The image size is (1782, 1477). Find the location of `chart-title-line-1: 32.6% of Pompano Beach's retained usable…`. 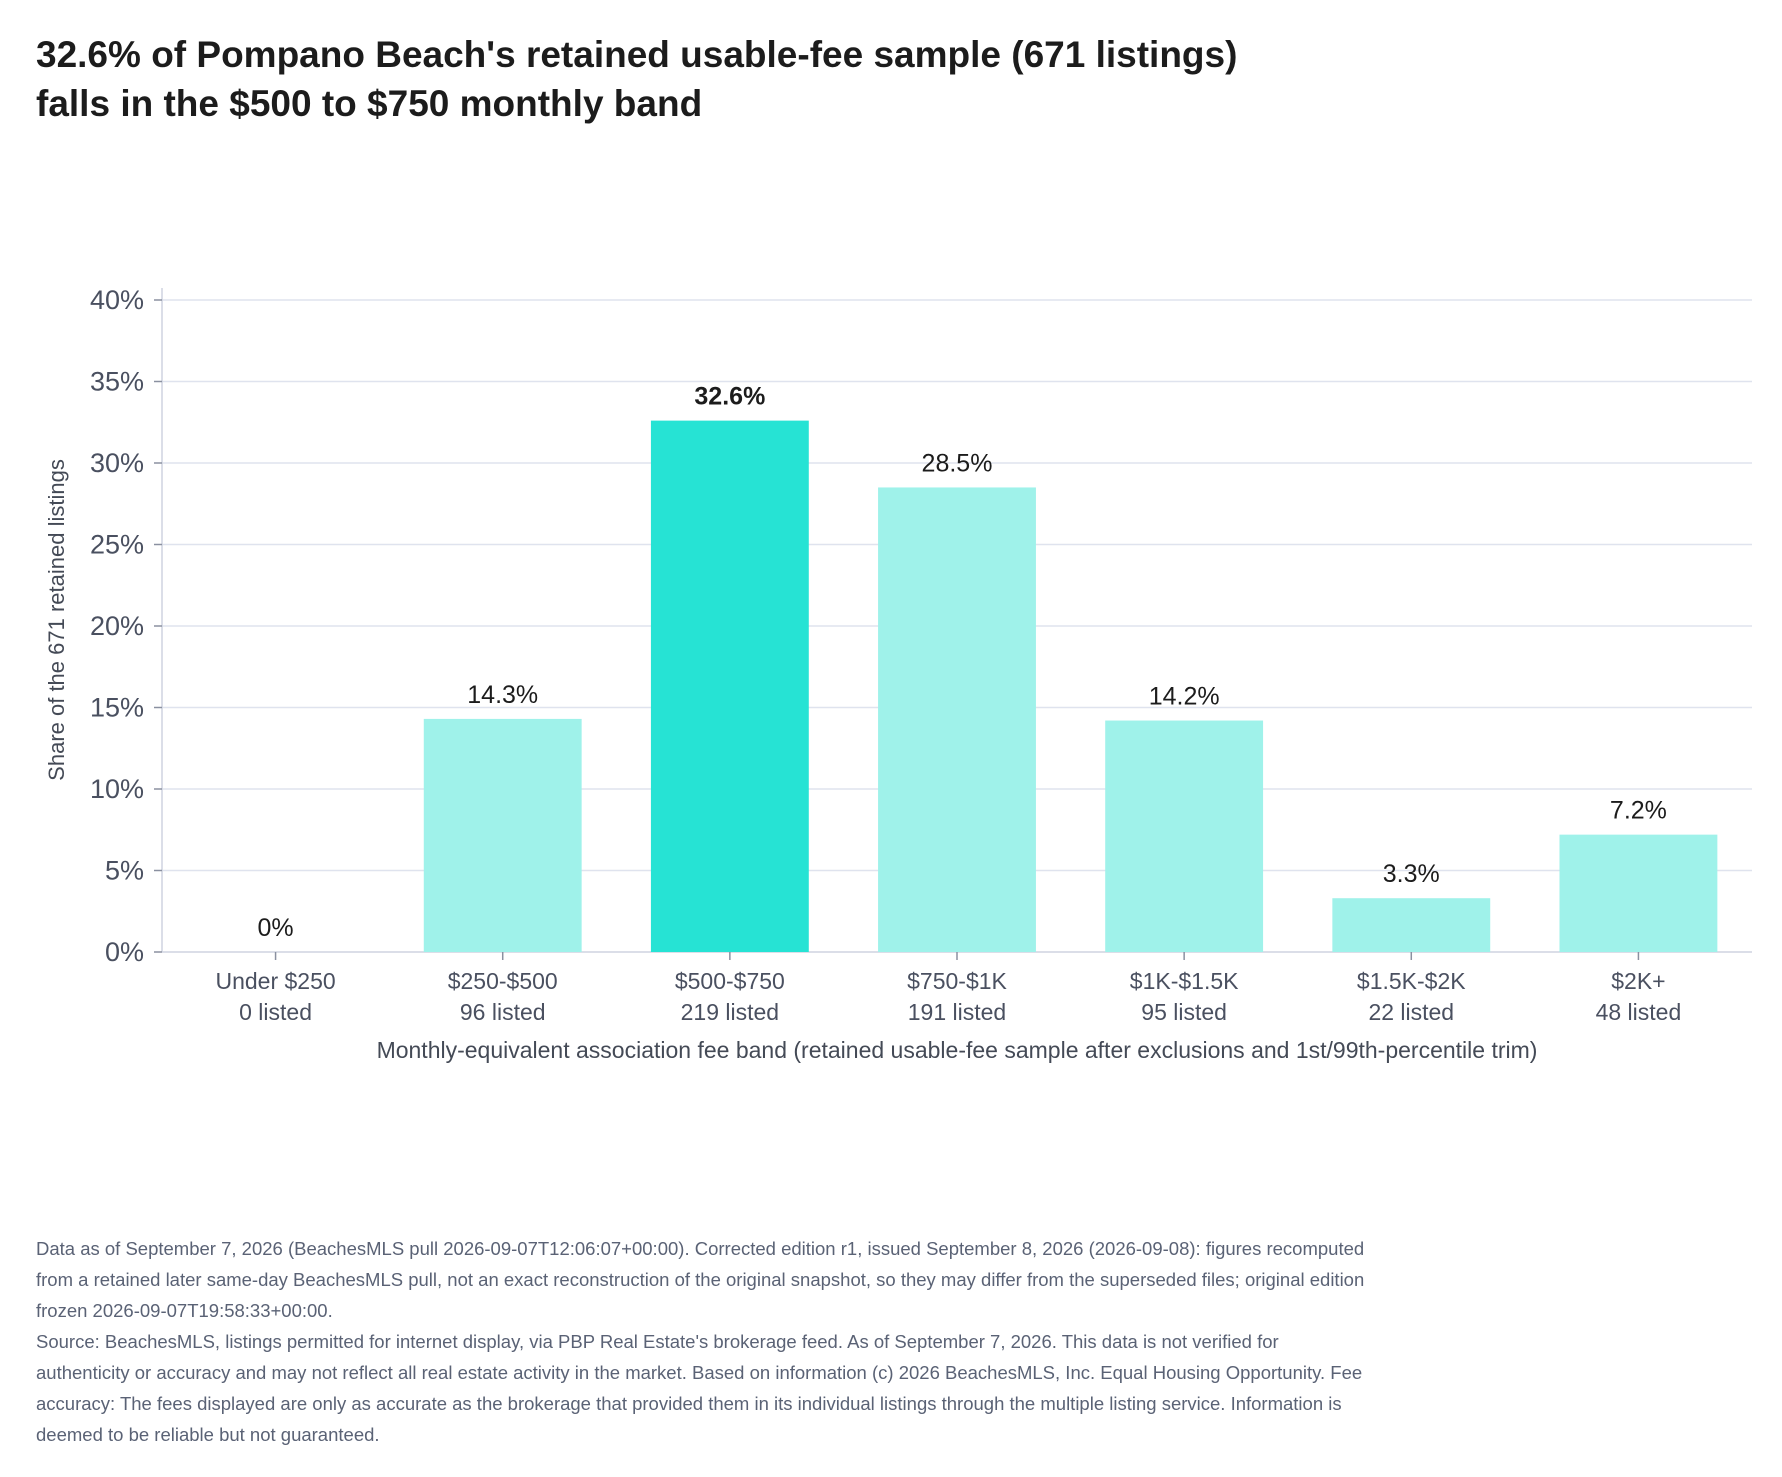

chart-title-line-1: 32.6% of Pompano Beach's retained usable… is located at coordinates (637, 54).